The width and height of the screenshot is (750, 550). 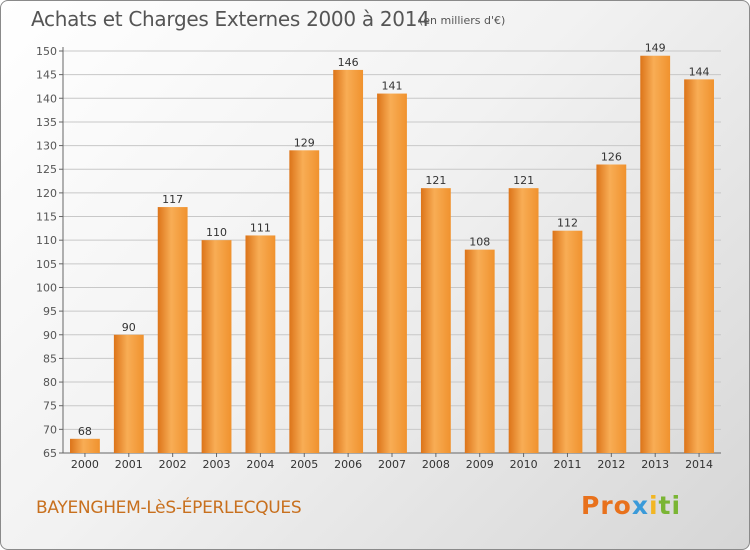 What do you see at coordinates (655, 464) in the screenshot?
I see `x-tick-label: 2013` at bounding box center [655, 464].